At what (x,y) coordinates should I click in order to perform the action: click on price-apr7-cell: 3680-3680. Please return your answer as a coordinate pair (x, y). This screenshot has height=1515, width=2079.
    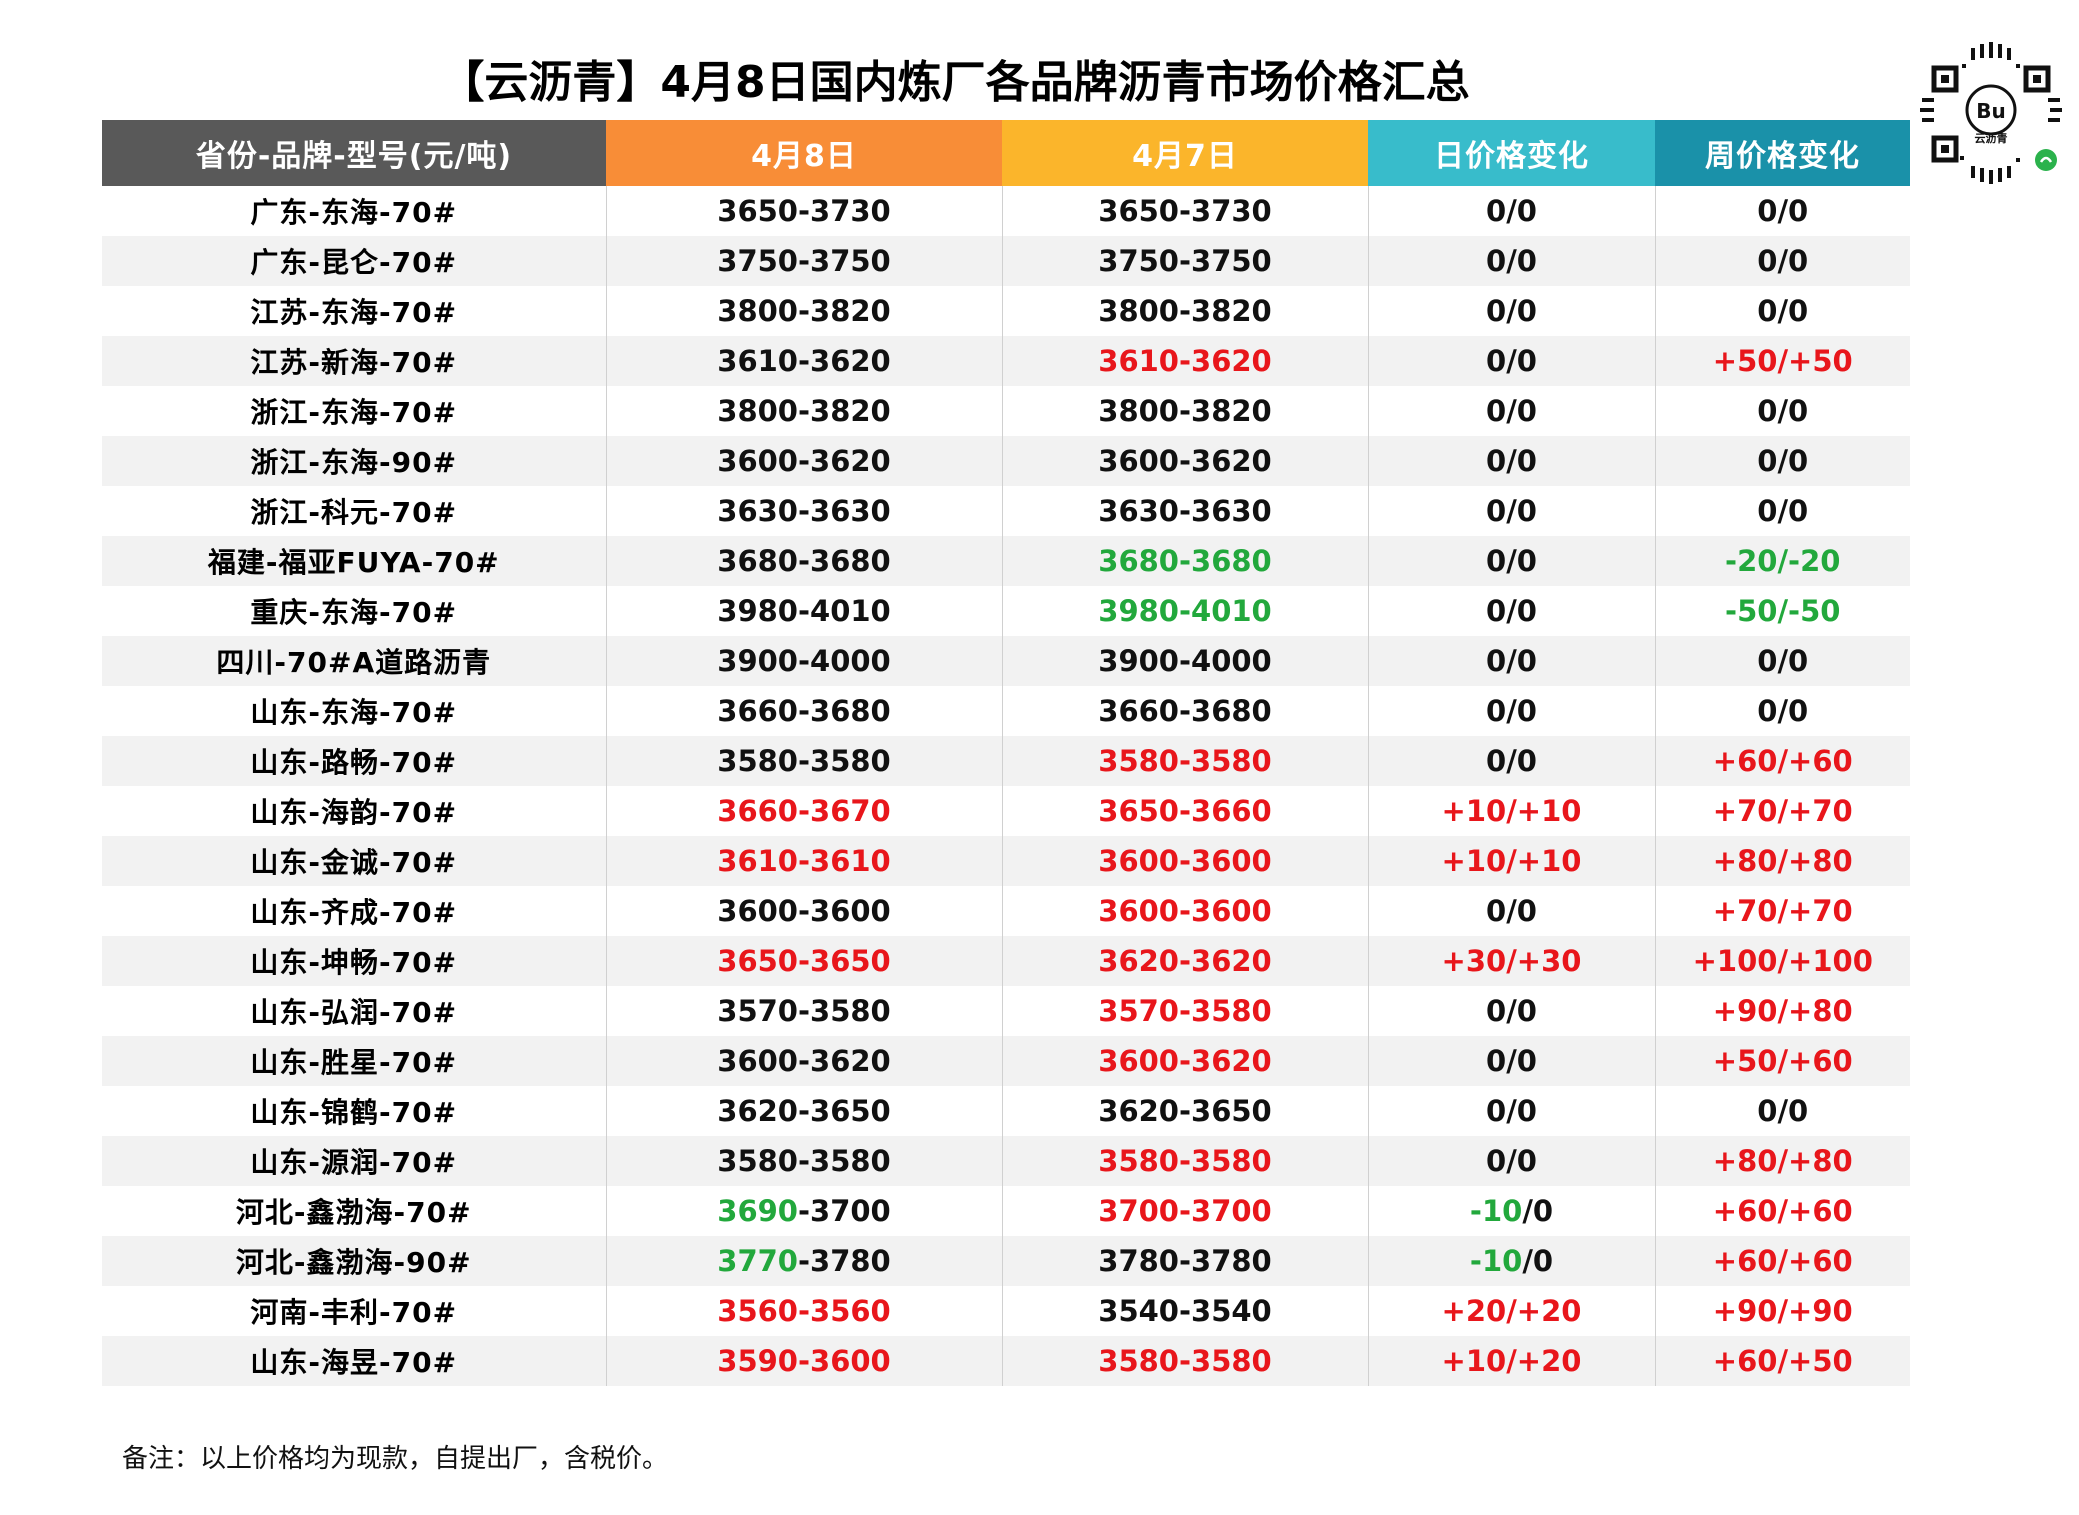
    Looking at the image, I should click on (1184, 561).